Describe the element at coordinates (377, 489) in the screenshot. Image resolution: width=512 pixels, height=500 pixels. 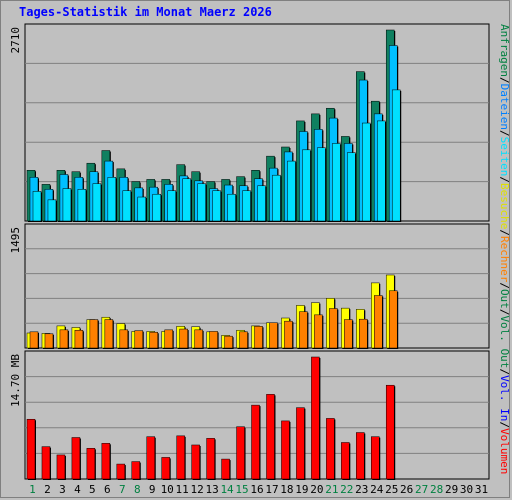
I see `x-tick-label-24: 24` at that location.